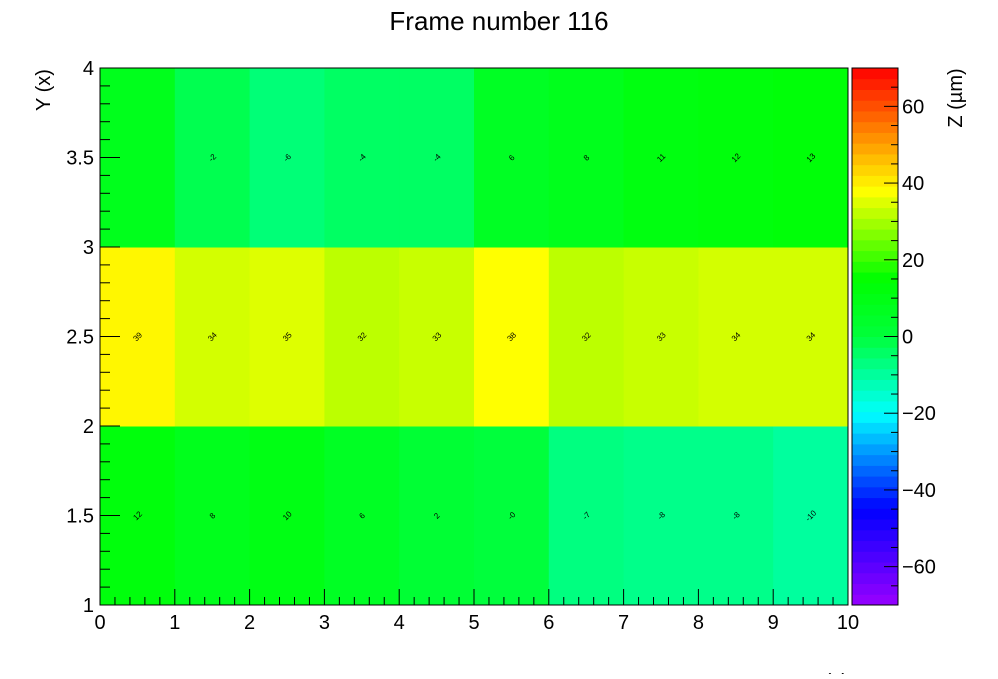 This screenshot has height=679, width=998. I want to click on y-tick-label: 4, so click(88, 69).